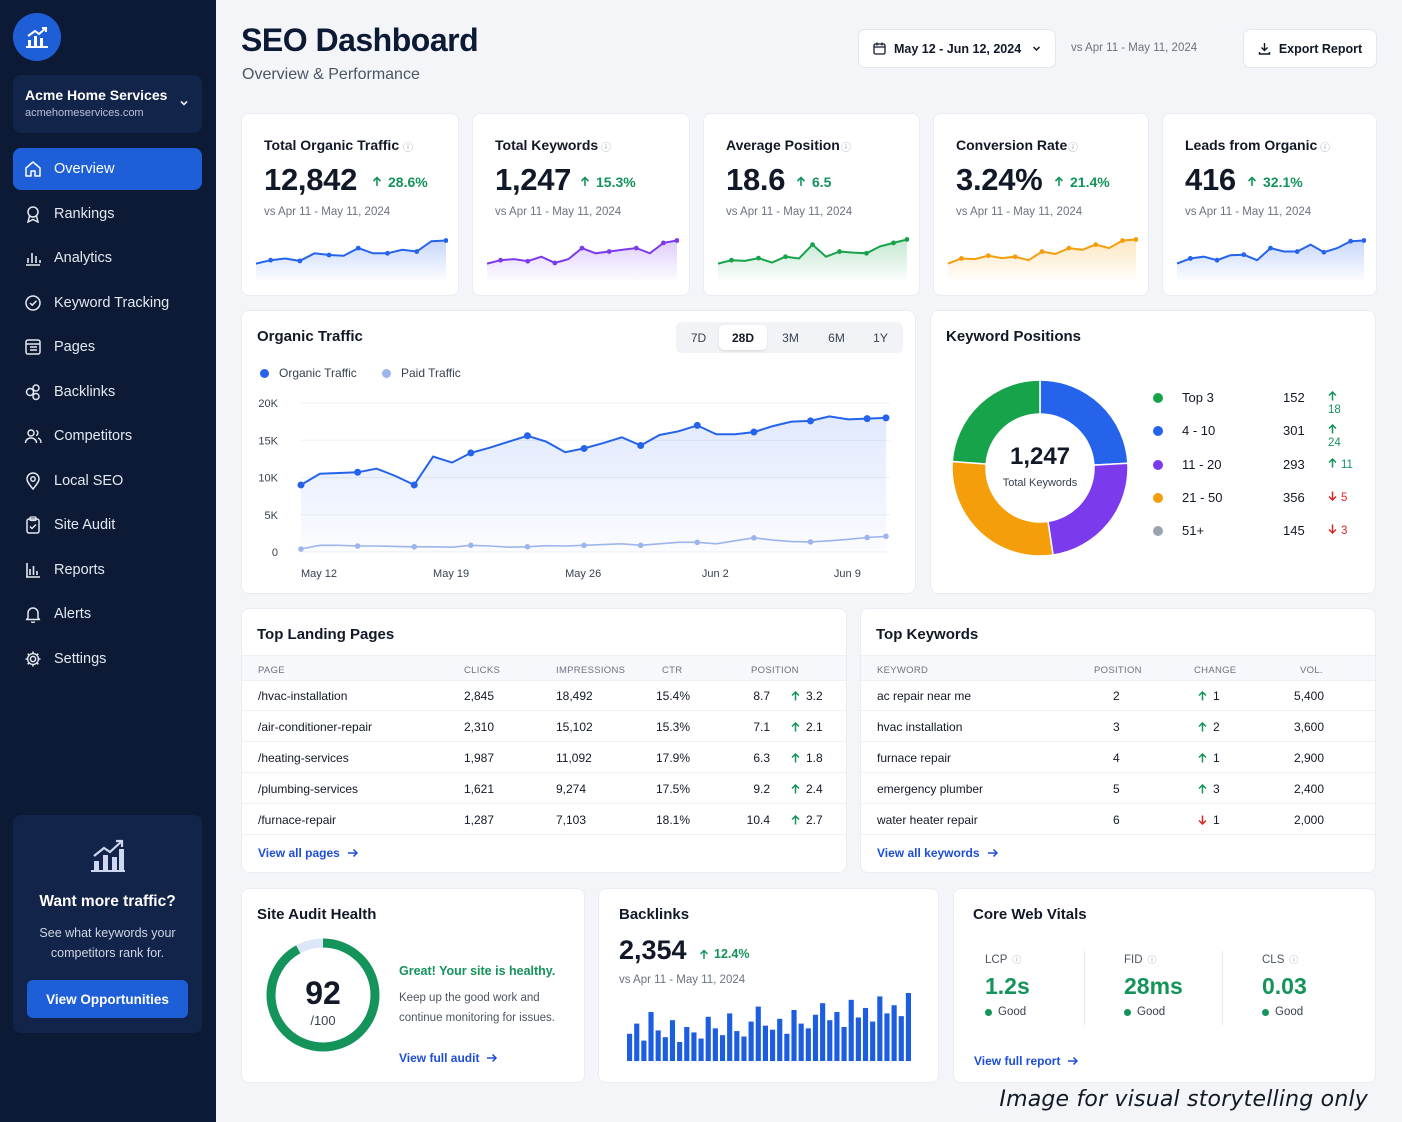  Describe the element at coordinates (920, 727) in the screenshot. I see `cell-keyword: hvac installation` at that location.